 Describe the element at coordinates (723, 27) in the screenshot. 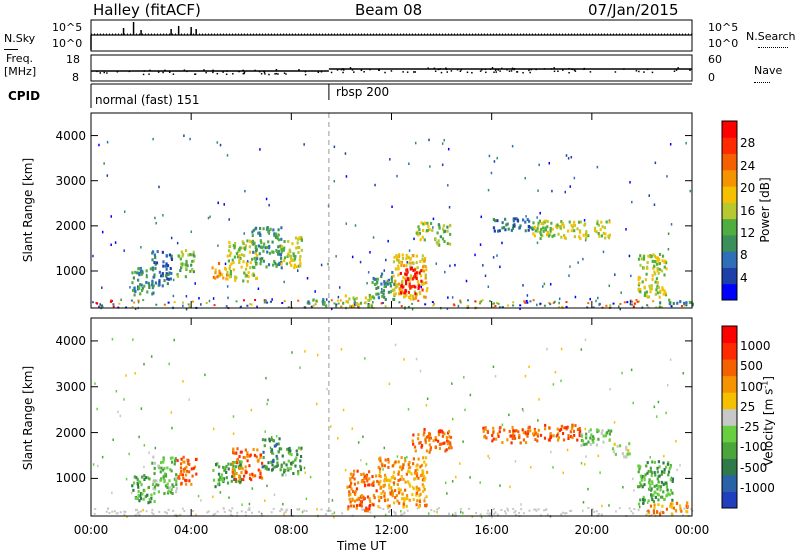

I see `nsearch-tick-top: 10^5` at that location.